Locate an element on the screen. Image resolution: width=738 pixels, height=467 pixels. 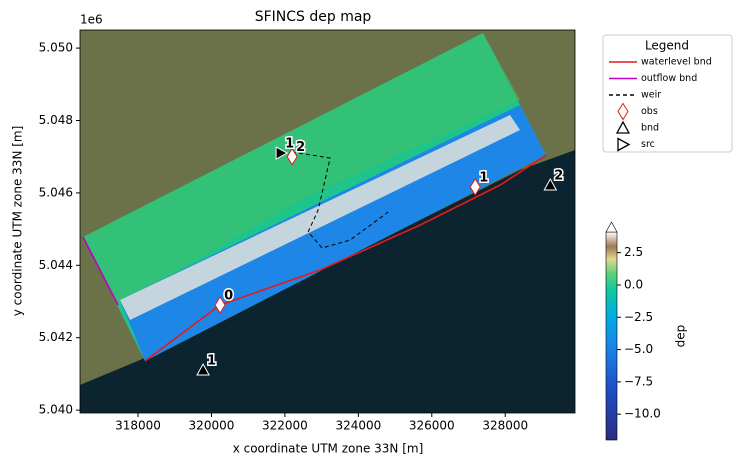
x-tick-label: 322000 is located at coordinates (285, 426).